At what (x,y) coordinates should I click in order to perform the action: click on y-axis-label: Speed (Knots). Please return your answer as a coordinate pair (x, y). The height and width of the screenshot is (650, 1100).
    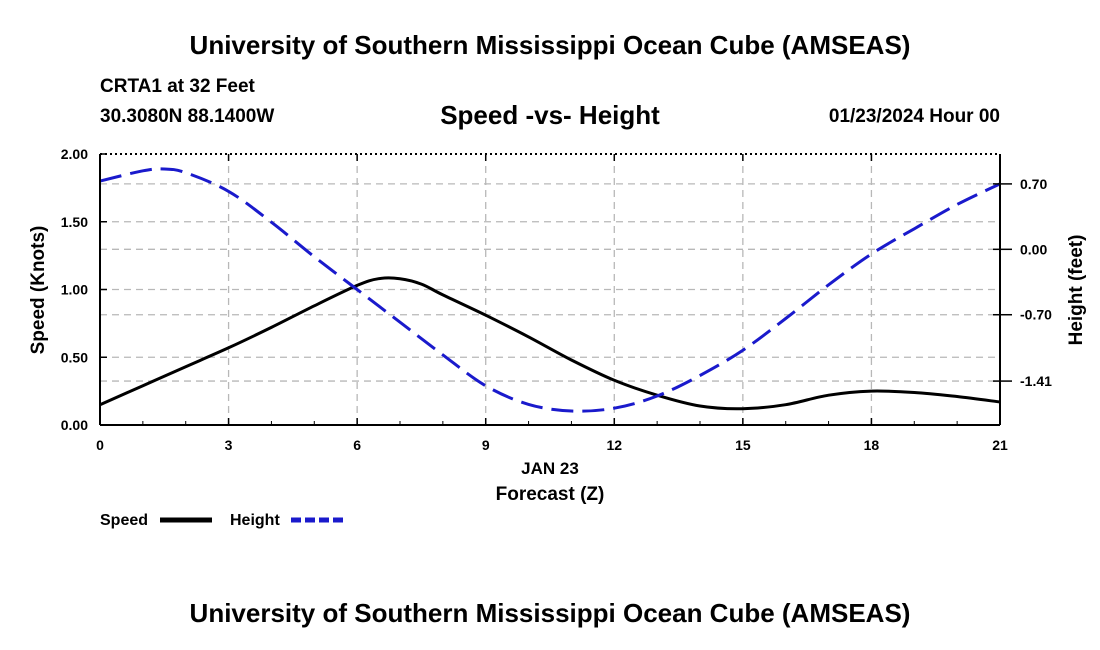
    Looking at the image, I should click on (38, 290).